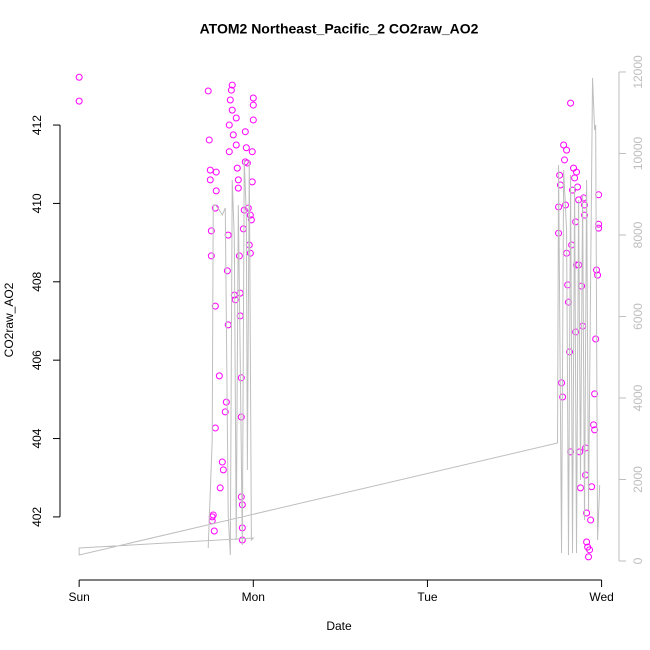  I want to click on y-tick-label: 412, so click(37, 125).